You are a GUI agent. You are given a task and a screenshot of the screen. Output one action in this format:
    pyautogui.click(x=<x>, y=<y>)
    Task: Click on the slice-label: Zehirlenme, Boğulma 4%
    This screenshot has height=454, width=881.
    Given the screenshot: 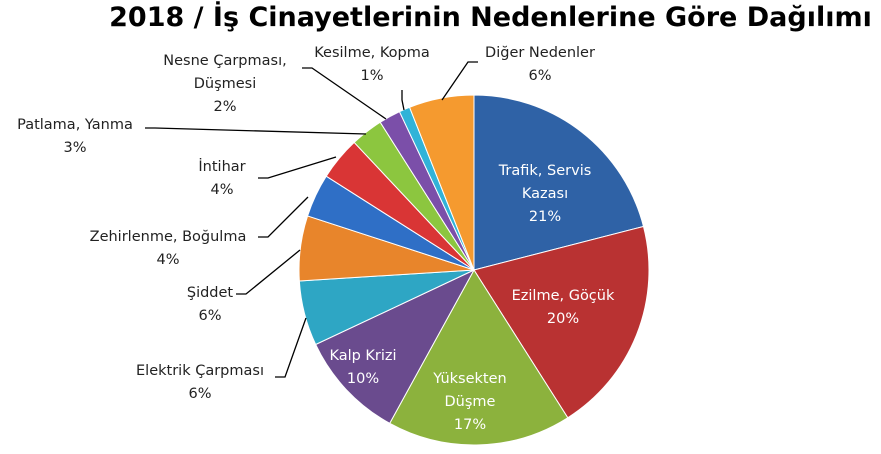 What is the action you would take?
    pyautogui.click(x=168, y=249)
    